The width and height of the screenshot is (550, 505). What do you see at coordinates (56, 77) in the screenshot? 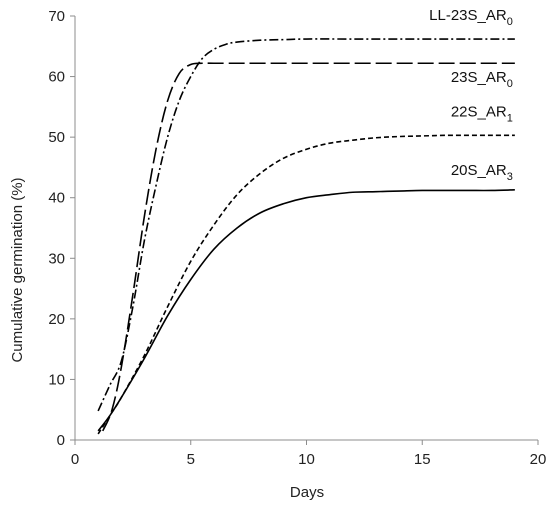
I see `y-tick-label: 60` at bounding box center [56, 77].